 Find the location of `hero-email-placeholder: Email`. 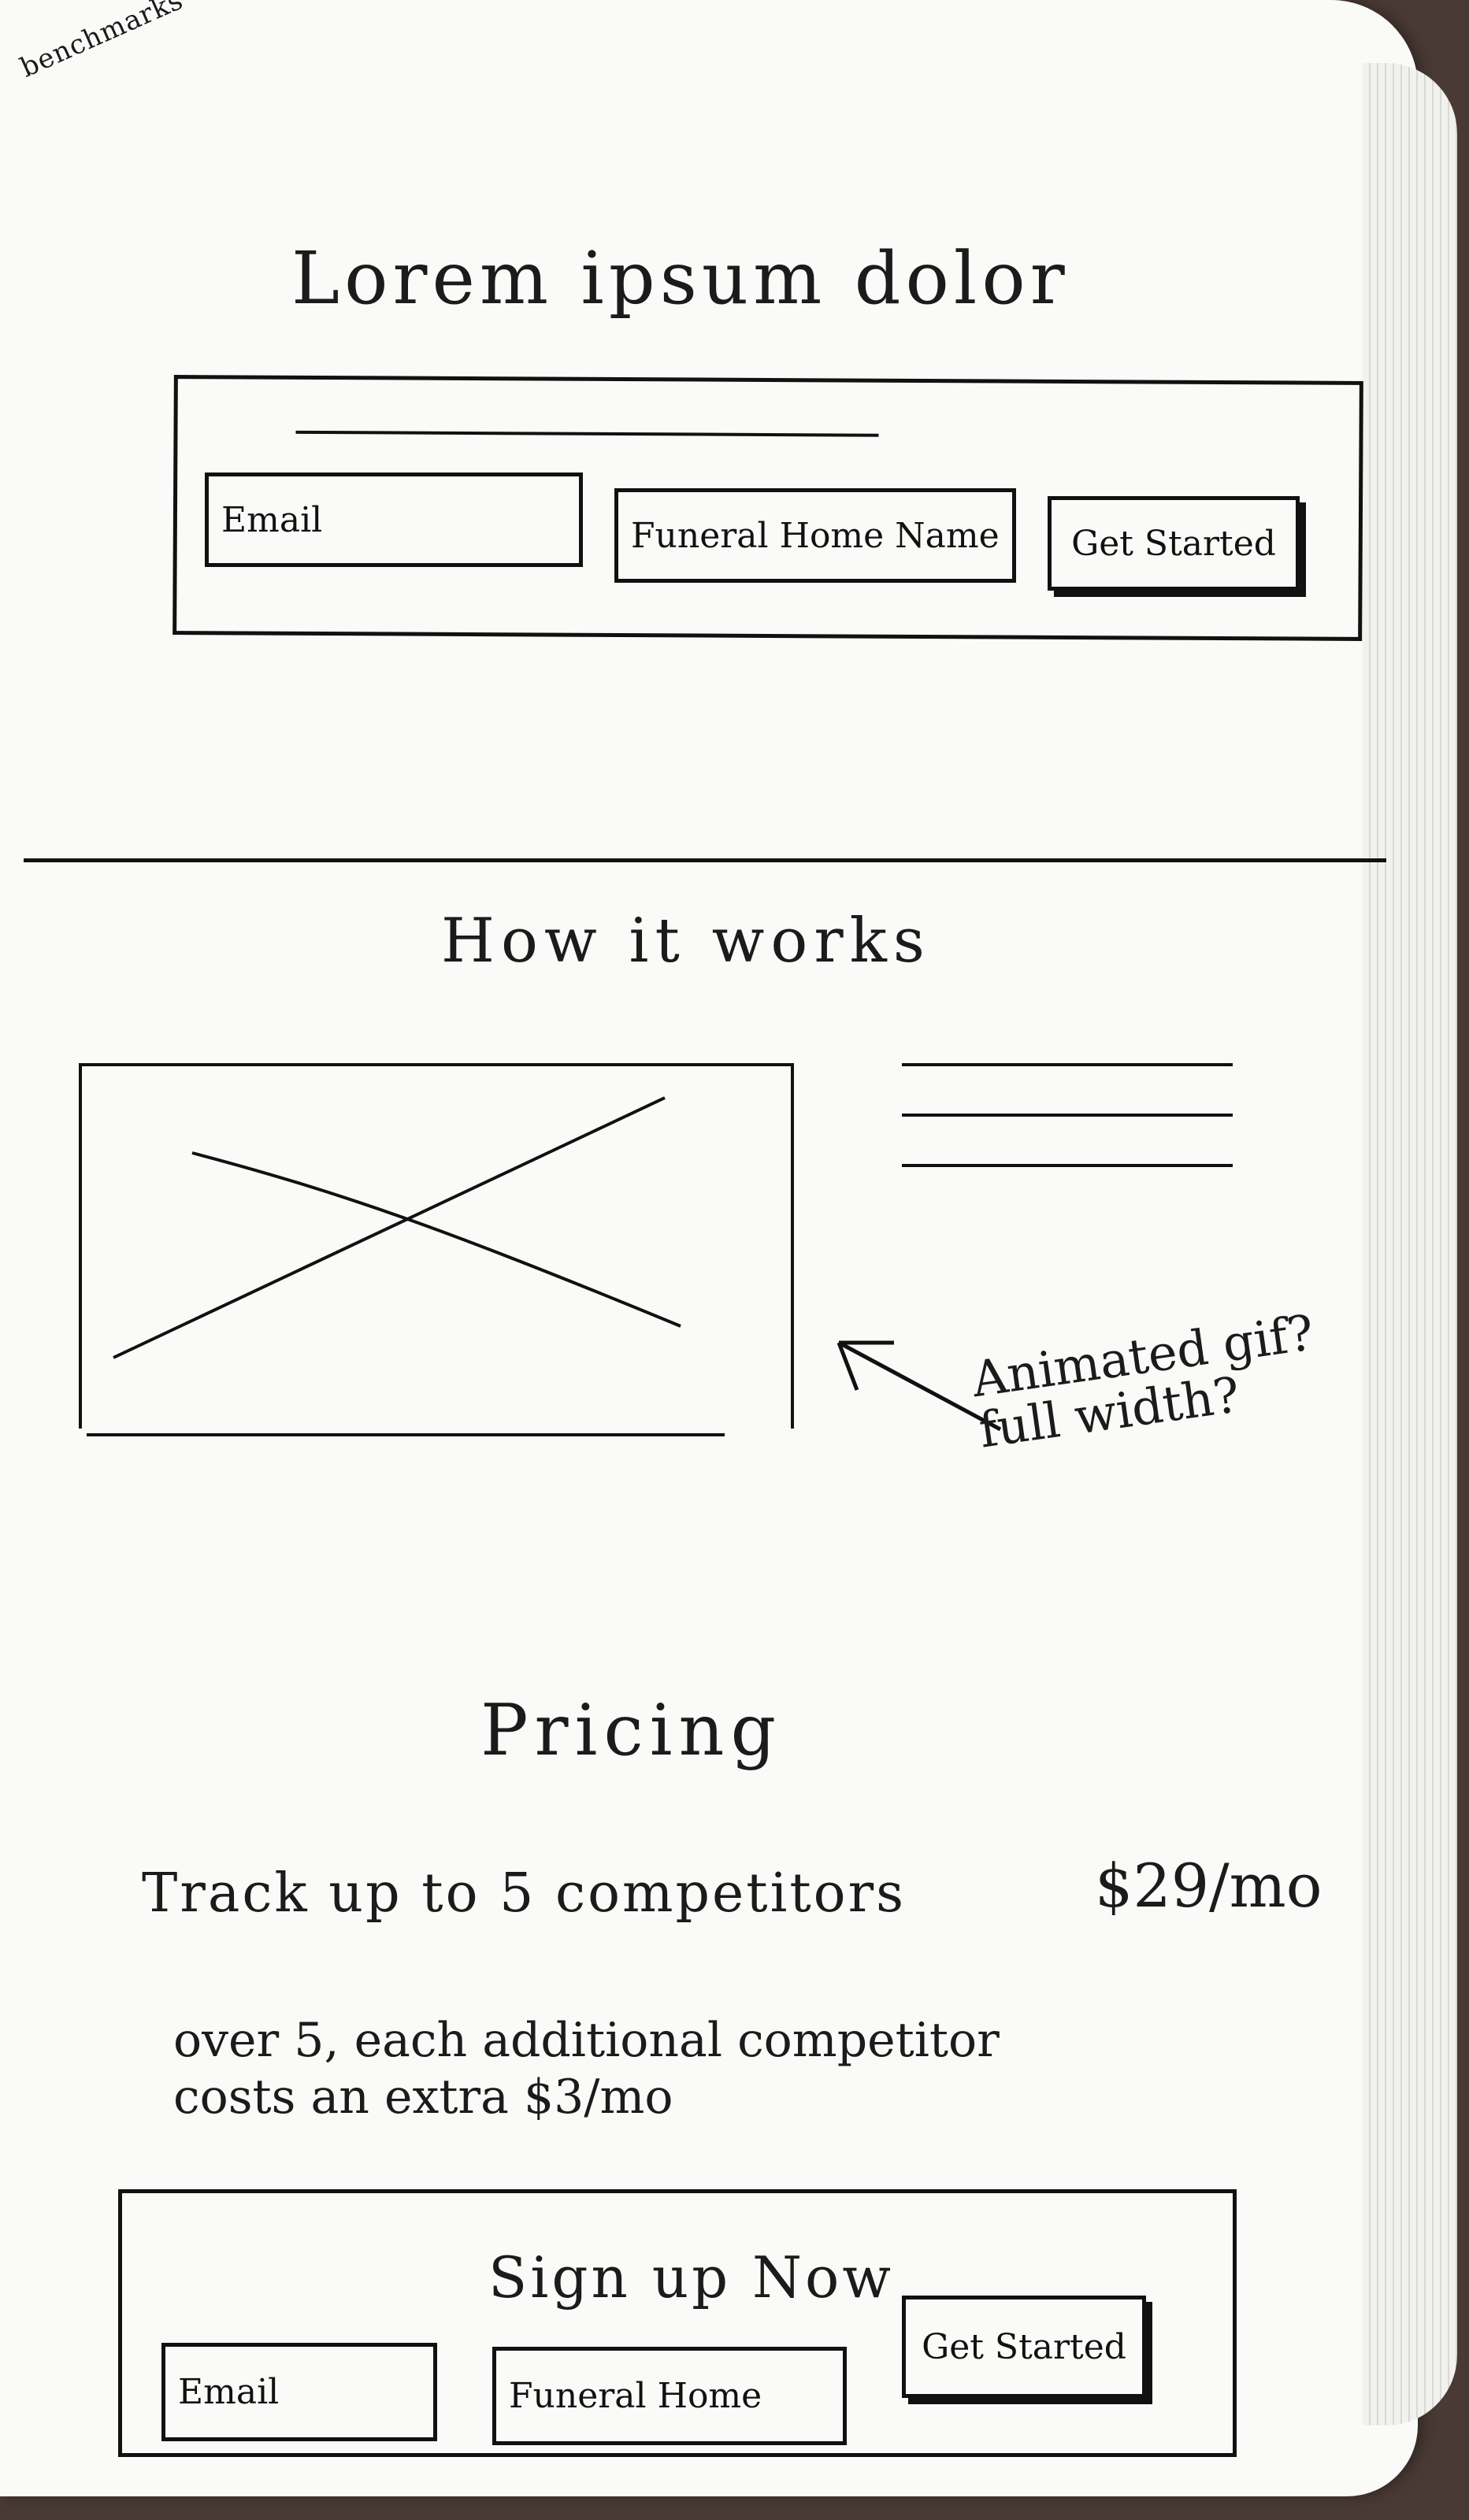

hero-email-placeholder: Email is located at coordinates (272, 519).